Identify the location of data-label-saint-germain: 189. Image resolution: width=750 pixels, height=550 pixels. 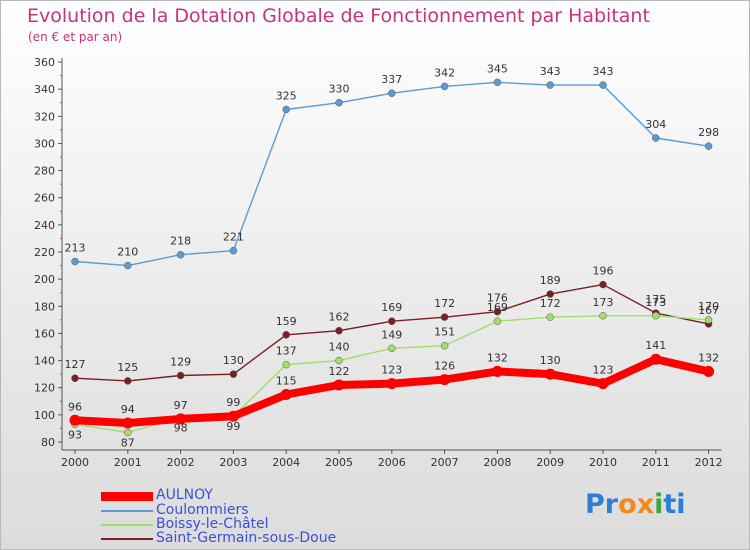
(550, 280).